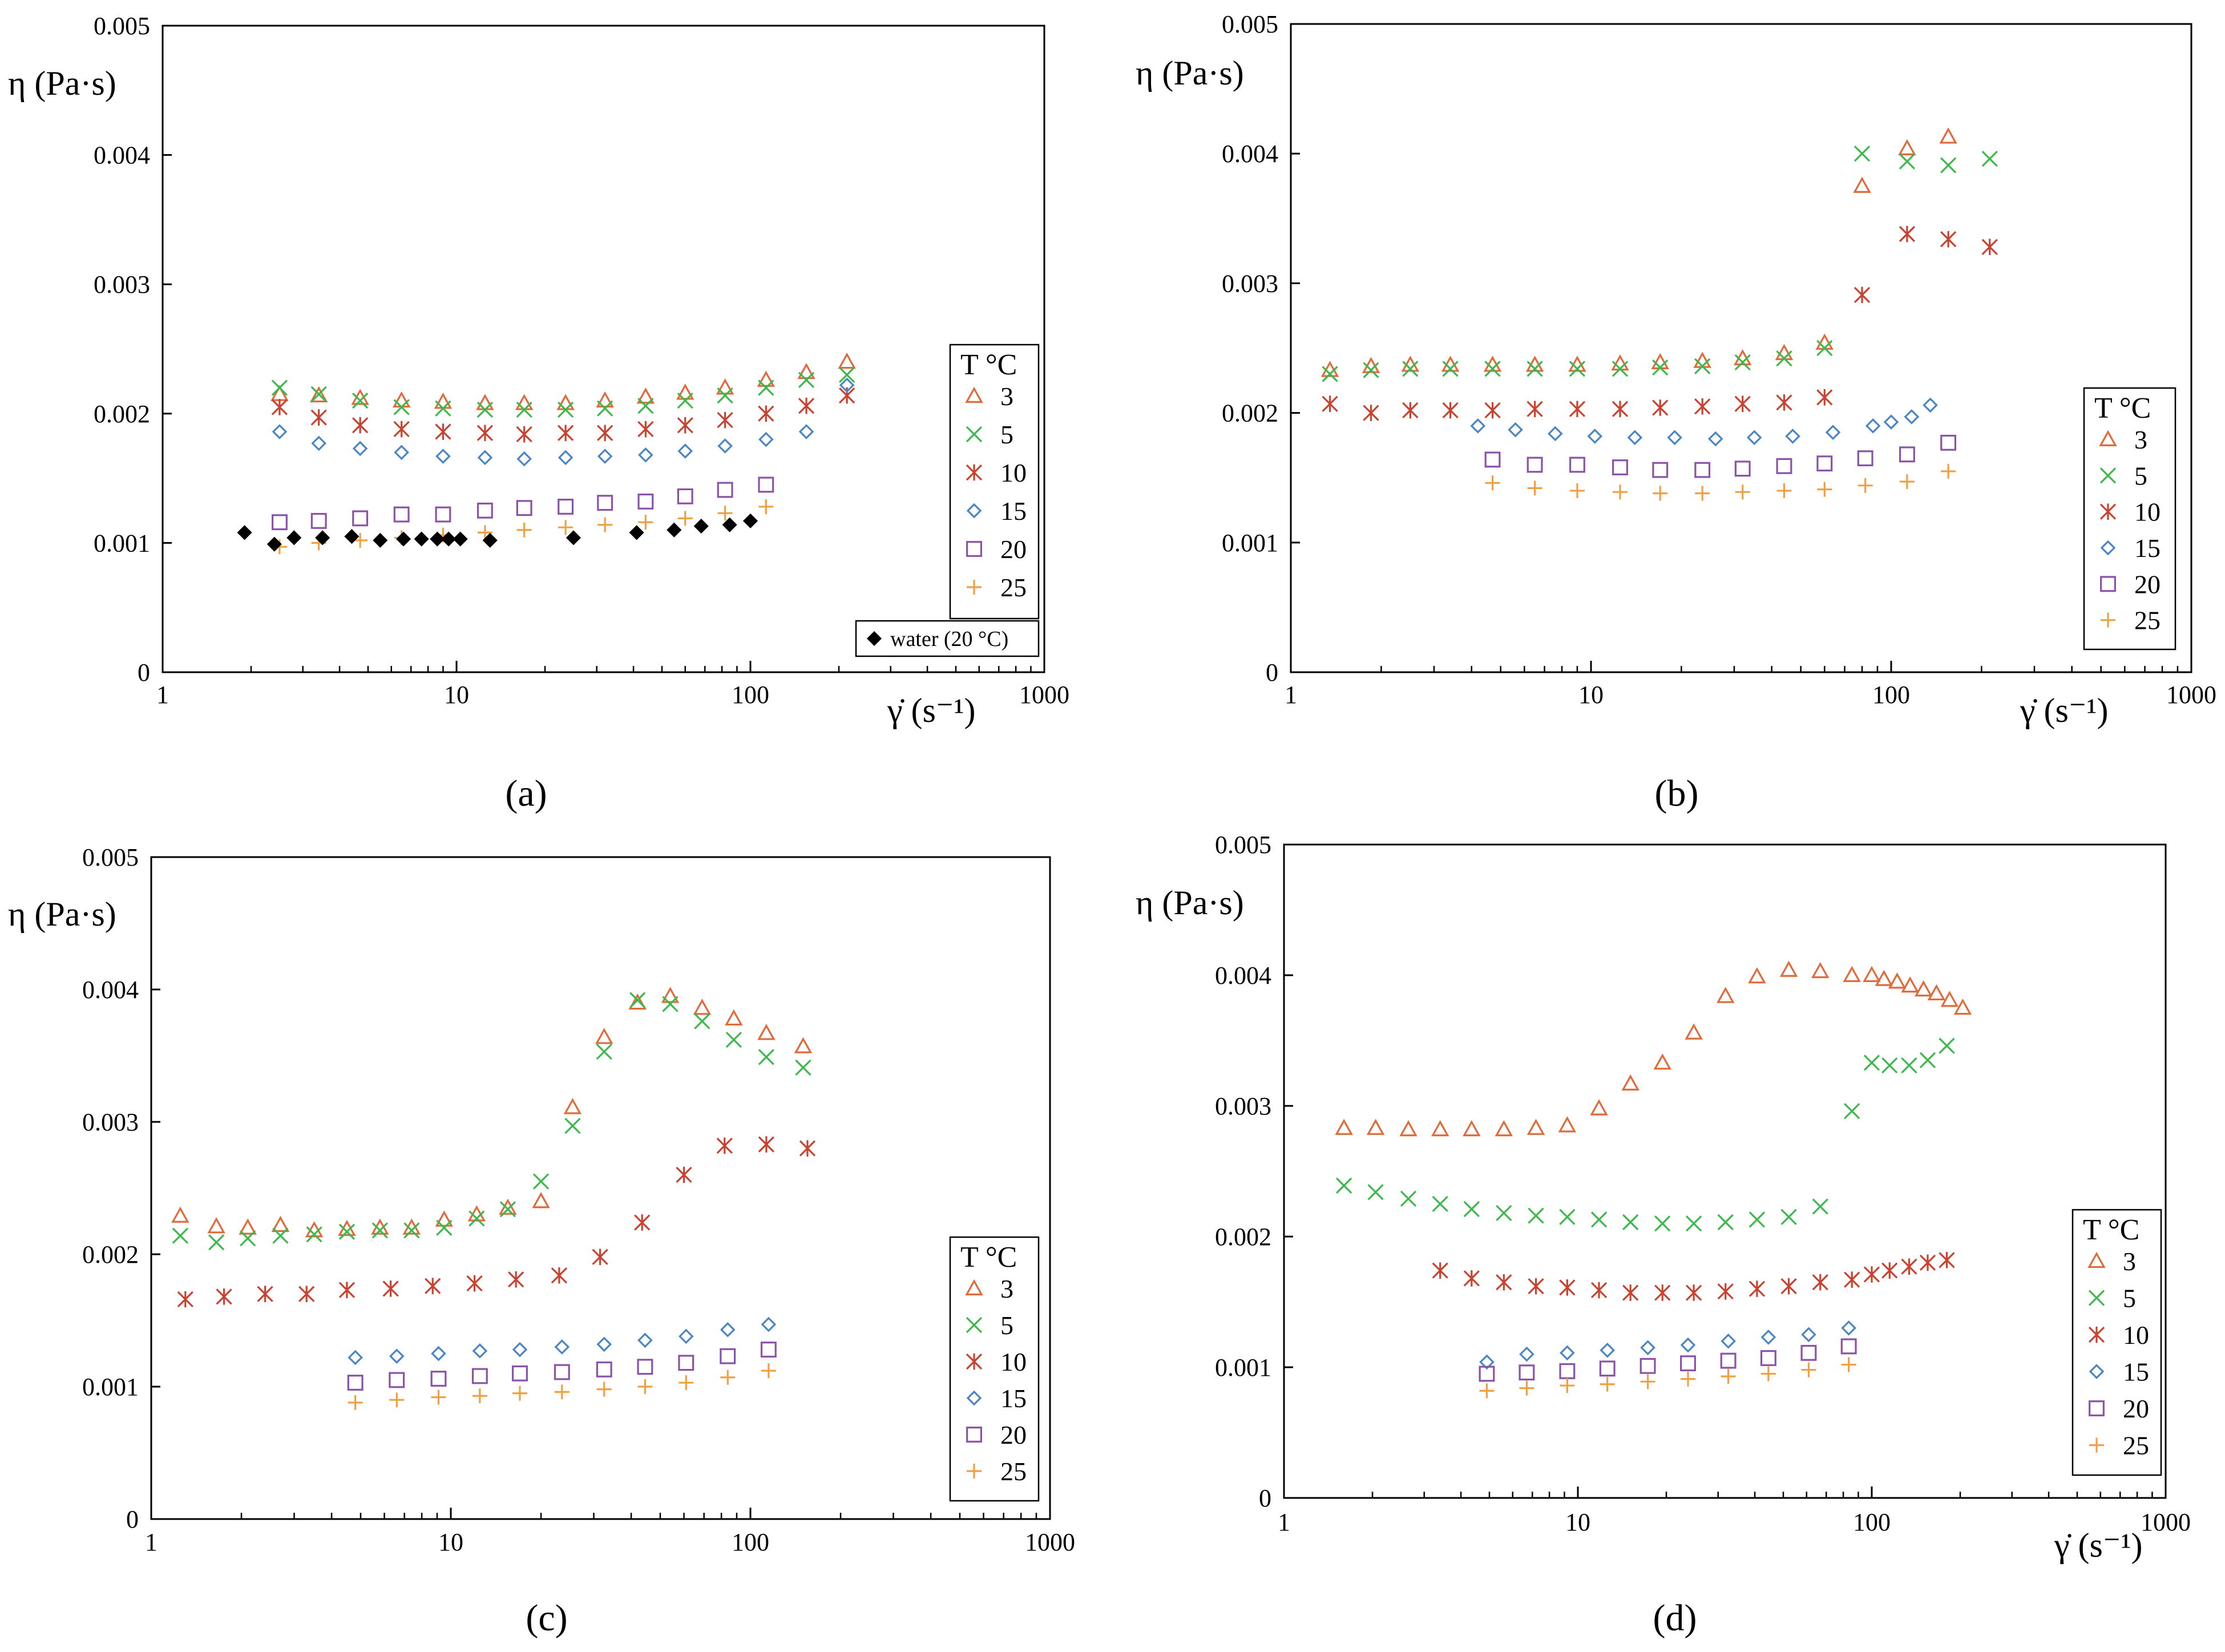 The height and width of the screenshot is (1652, 2225). I want to click on legend-label: 5, so click(1006, 434).